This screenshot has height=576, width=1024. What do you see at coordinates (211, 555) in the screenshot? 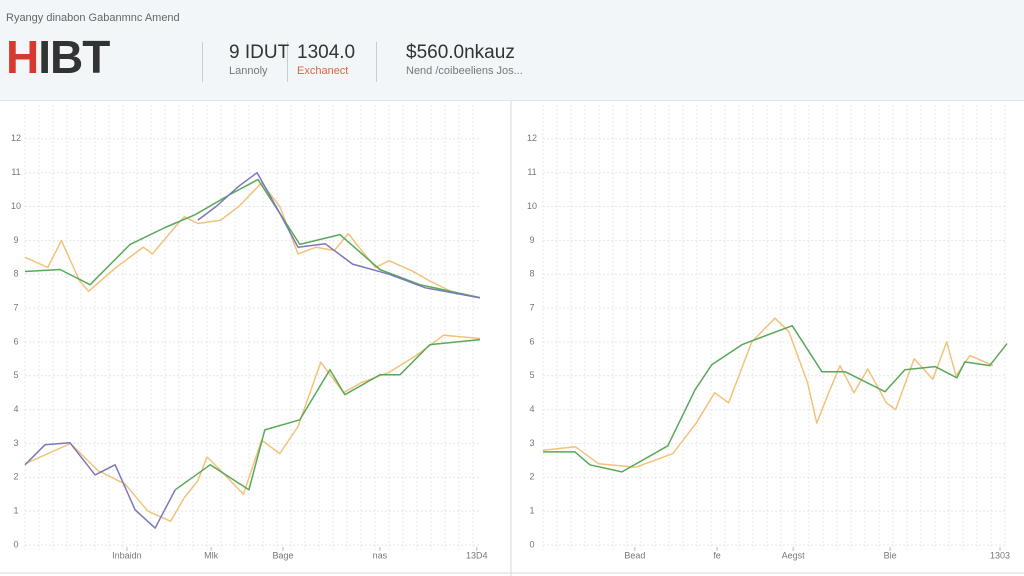
I see `x-tick-label: Mlk` at bounding box center [211, 555].